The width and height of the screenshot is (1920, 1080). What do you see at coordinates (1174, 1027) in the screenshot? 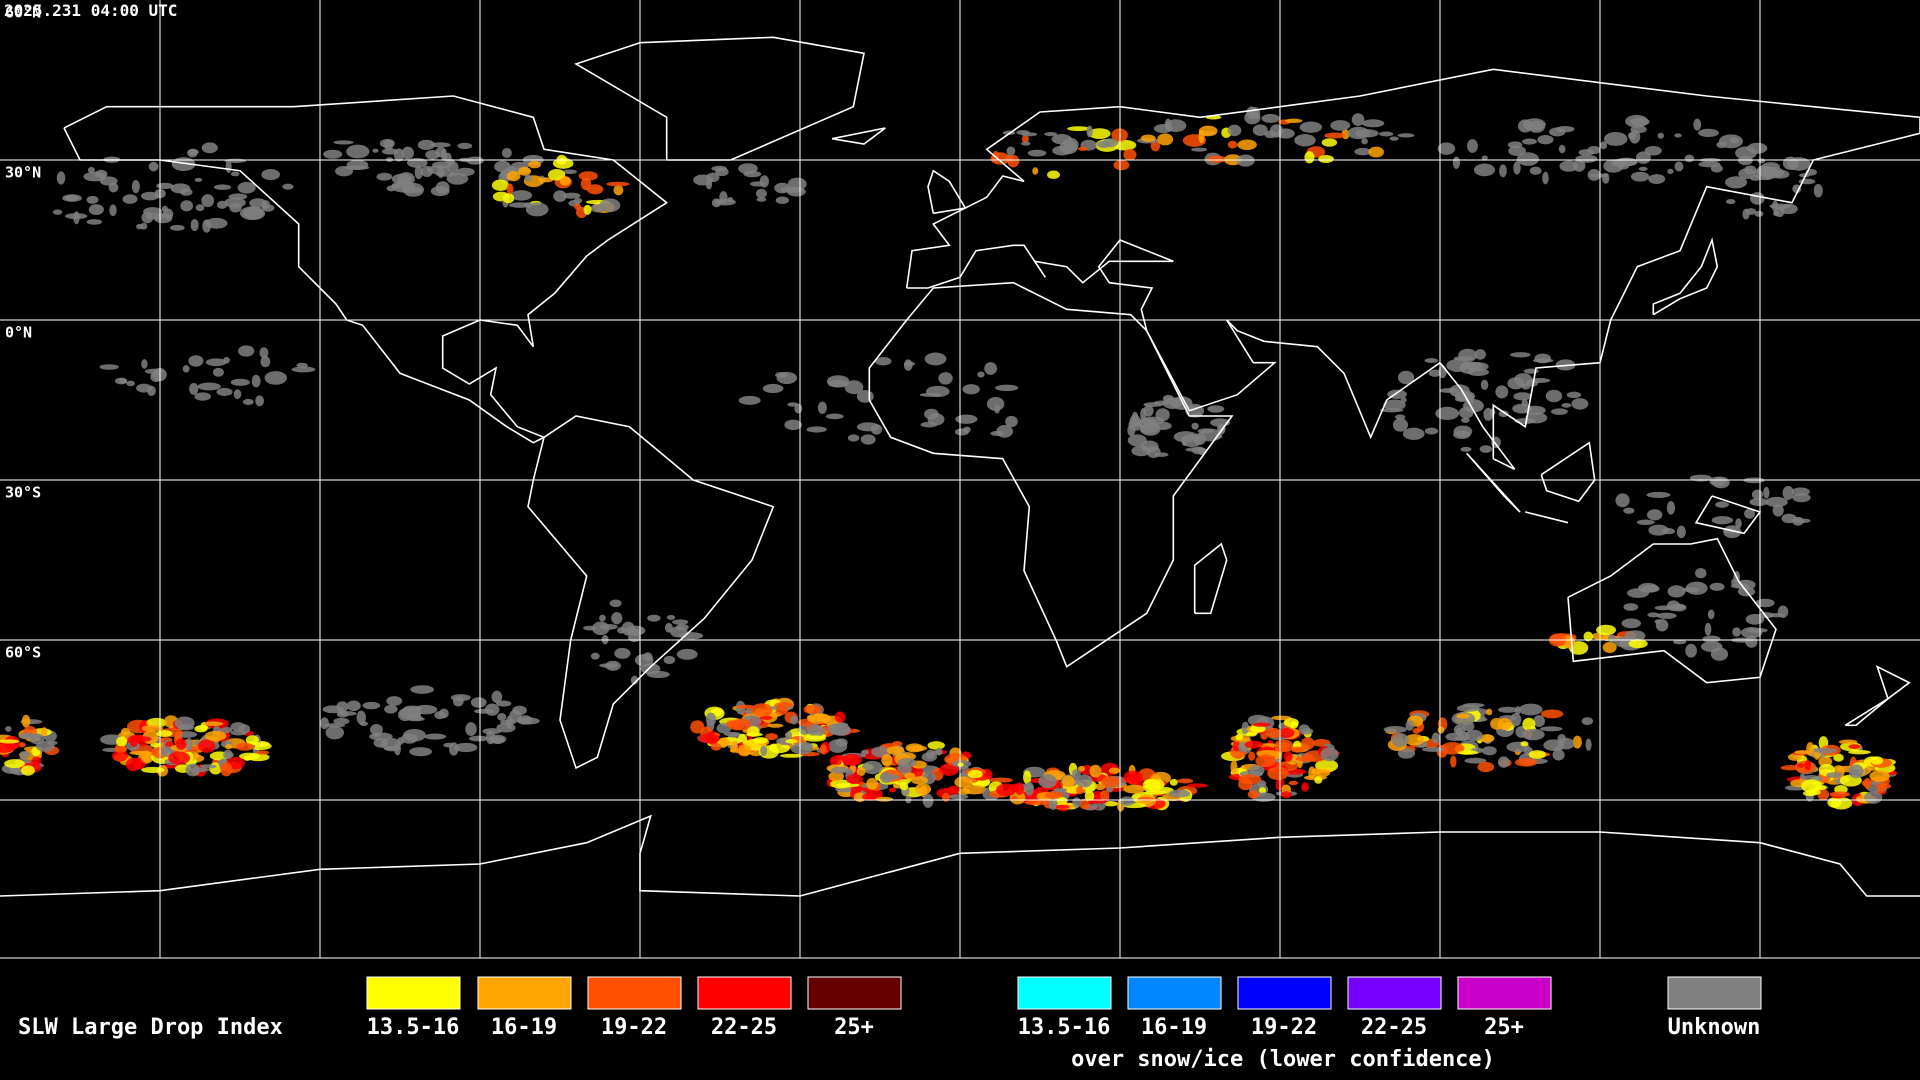
I see `legend-label: 16-19` at bounding box center [1174, 1027].